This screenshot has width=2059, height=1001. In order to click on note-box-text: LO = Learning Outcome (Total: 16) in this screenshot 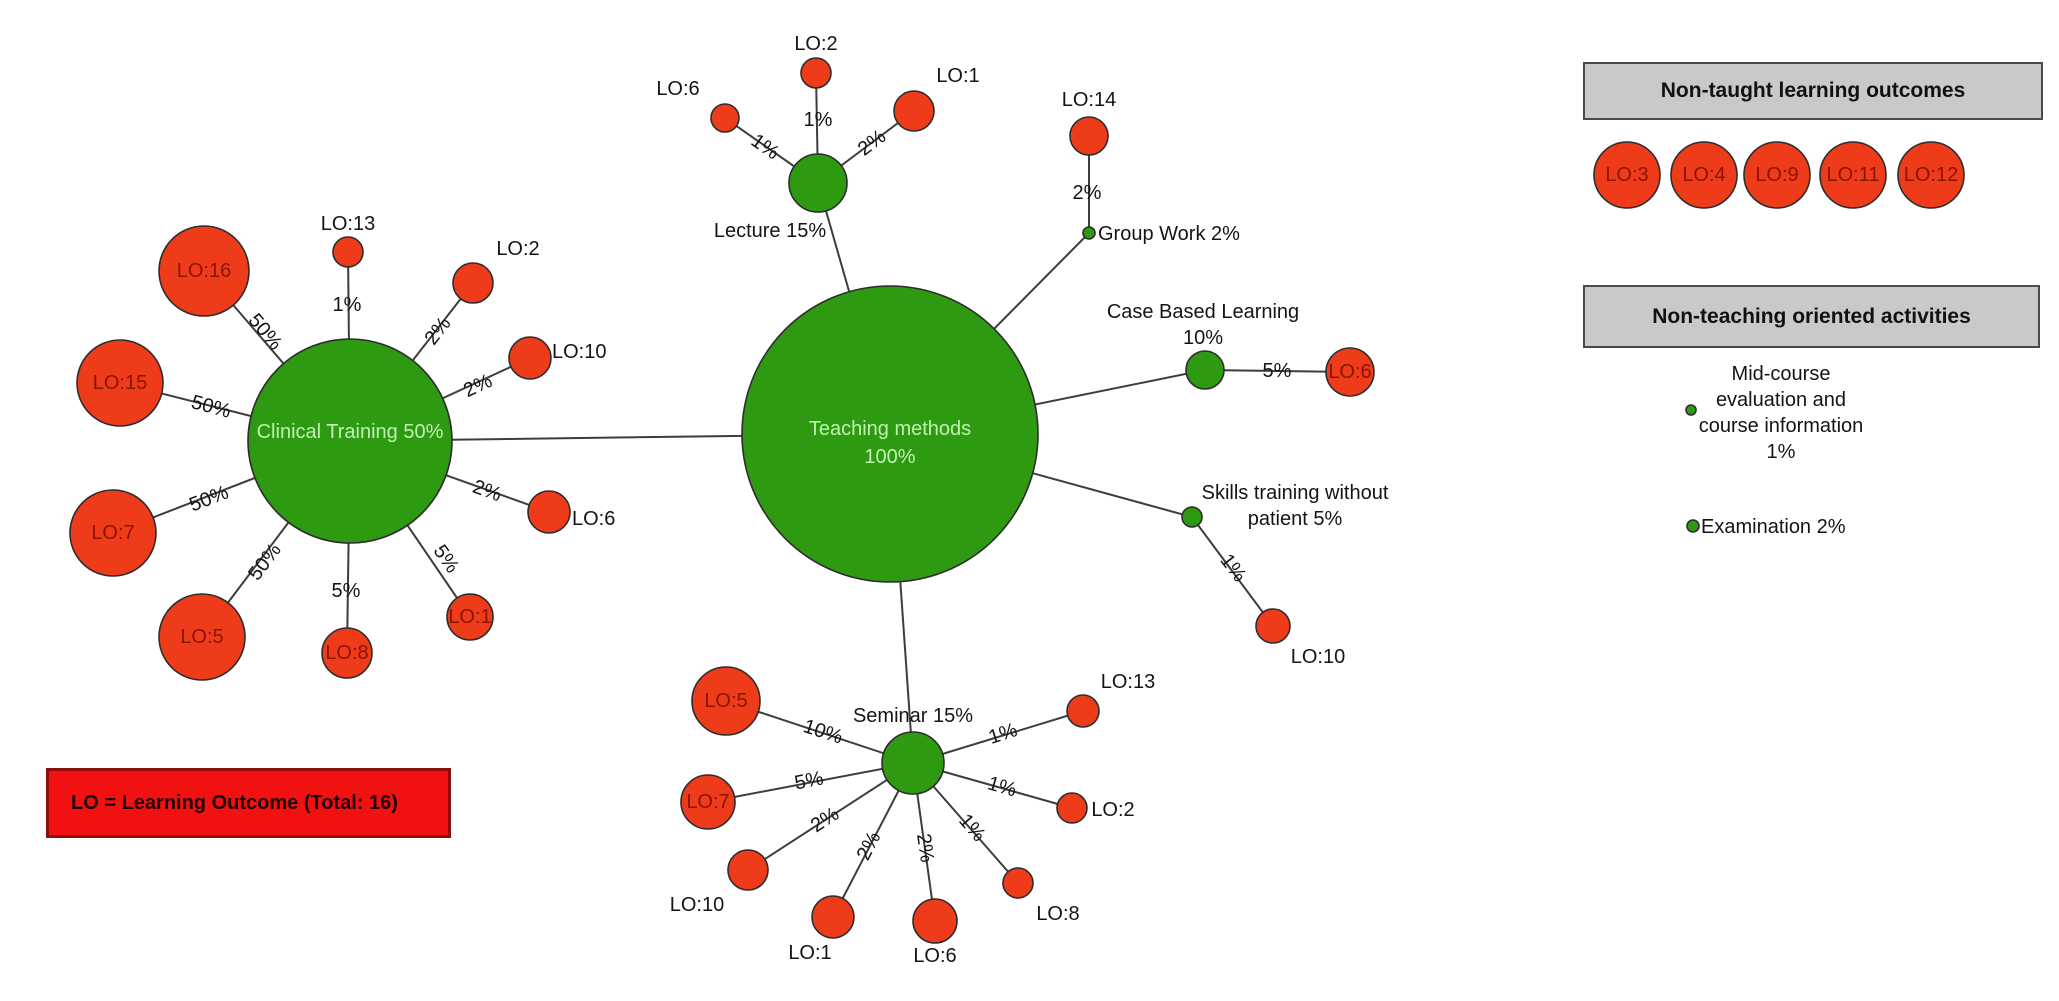, I will do `click(234, 802)`.